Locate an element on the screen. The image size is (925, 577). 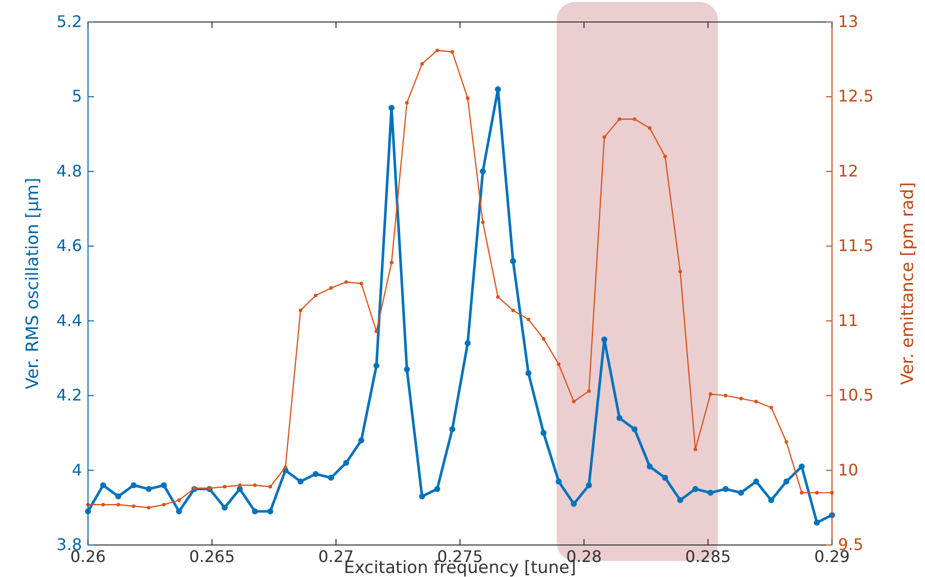
y-tick-label: 5.2 is located at coordinates (69, 21).